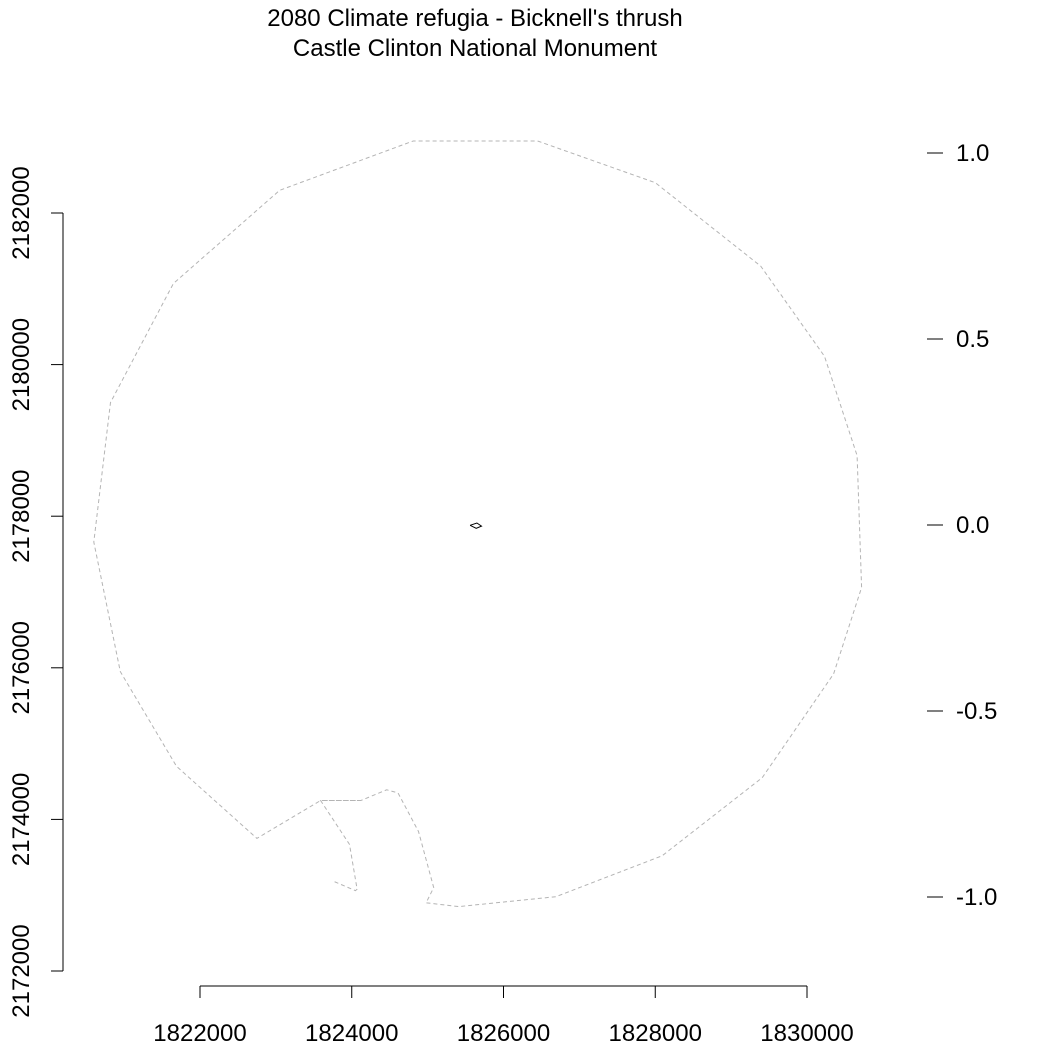 Image resolution: width=1050 pixels, height=1050 pixels. What do you see at coordinates (976, 711) in the screenshot?
I see `right-tick-label: -0.5` at bounding box center [976, 711].